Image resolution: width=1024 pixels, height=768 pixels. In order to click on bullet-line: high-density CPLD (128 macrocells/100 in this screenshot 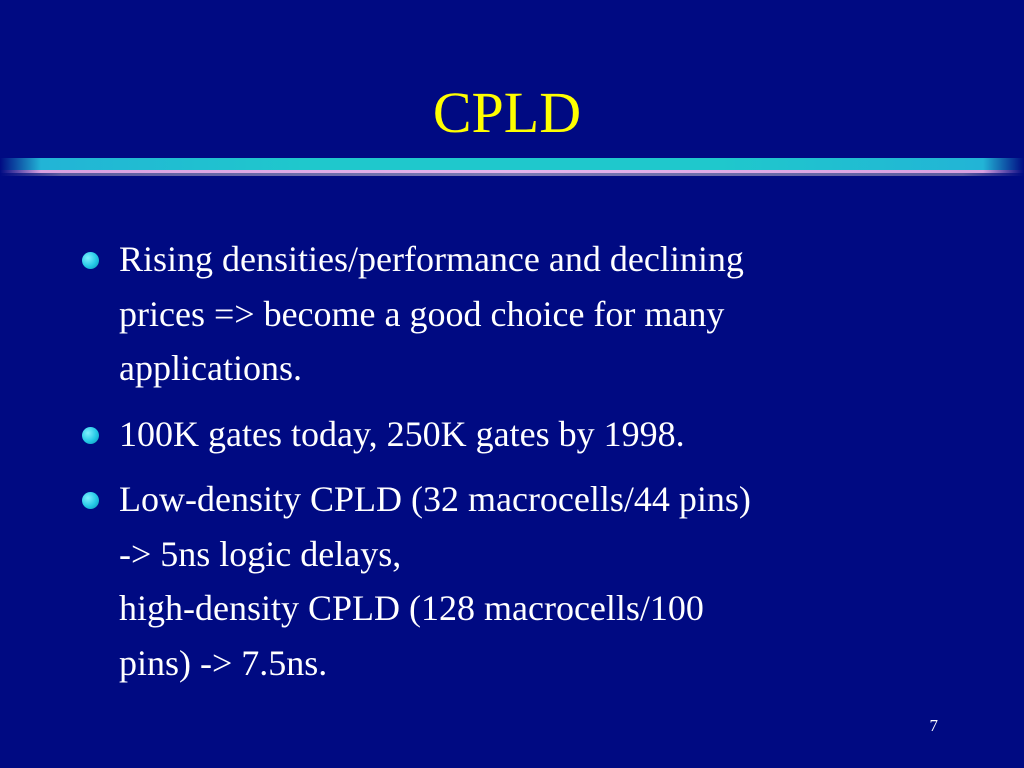, I will do `click(411, 608)`.